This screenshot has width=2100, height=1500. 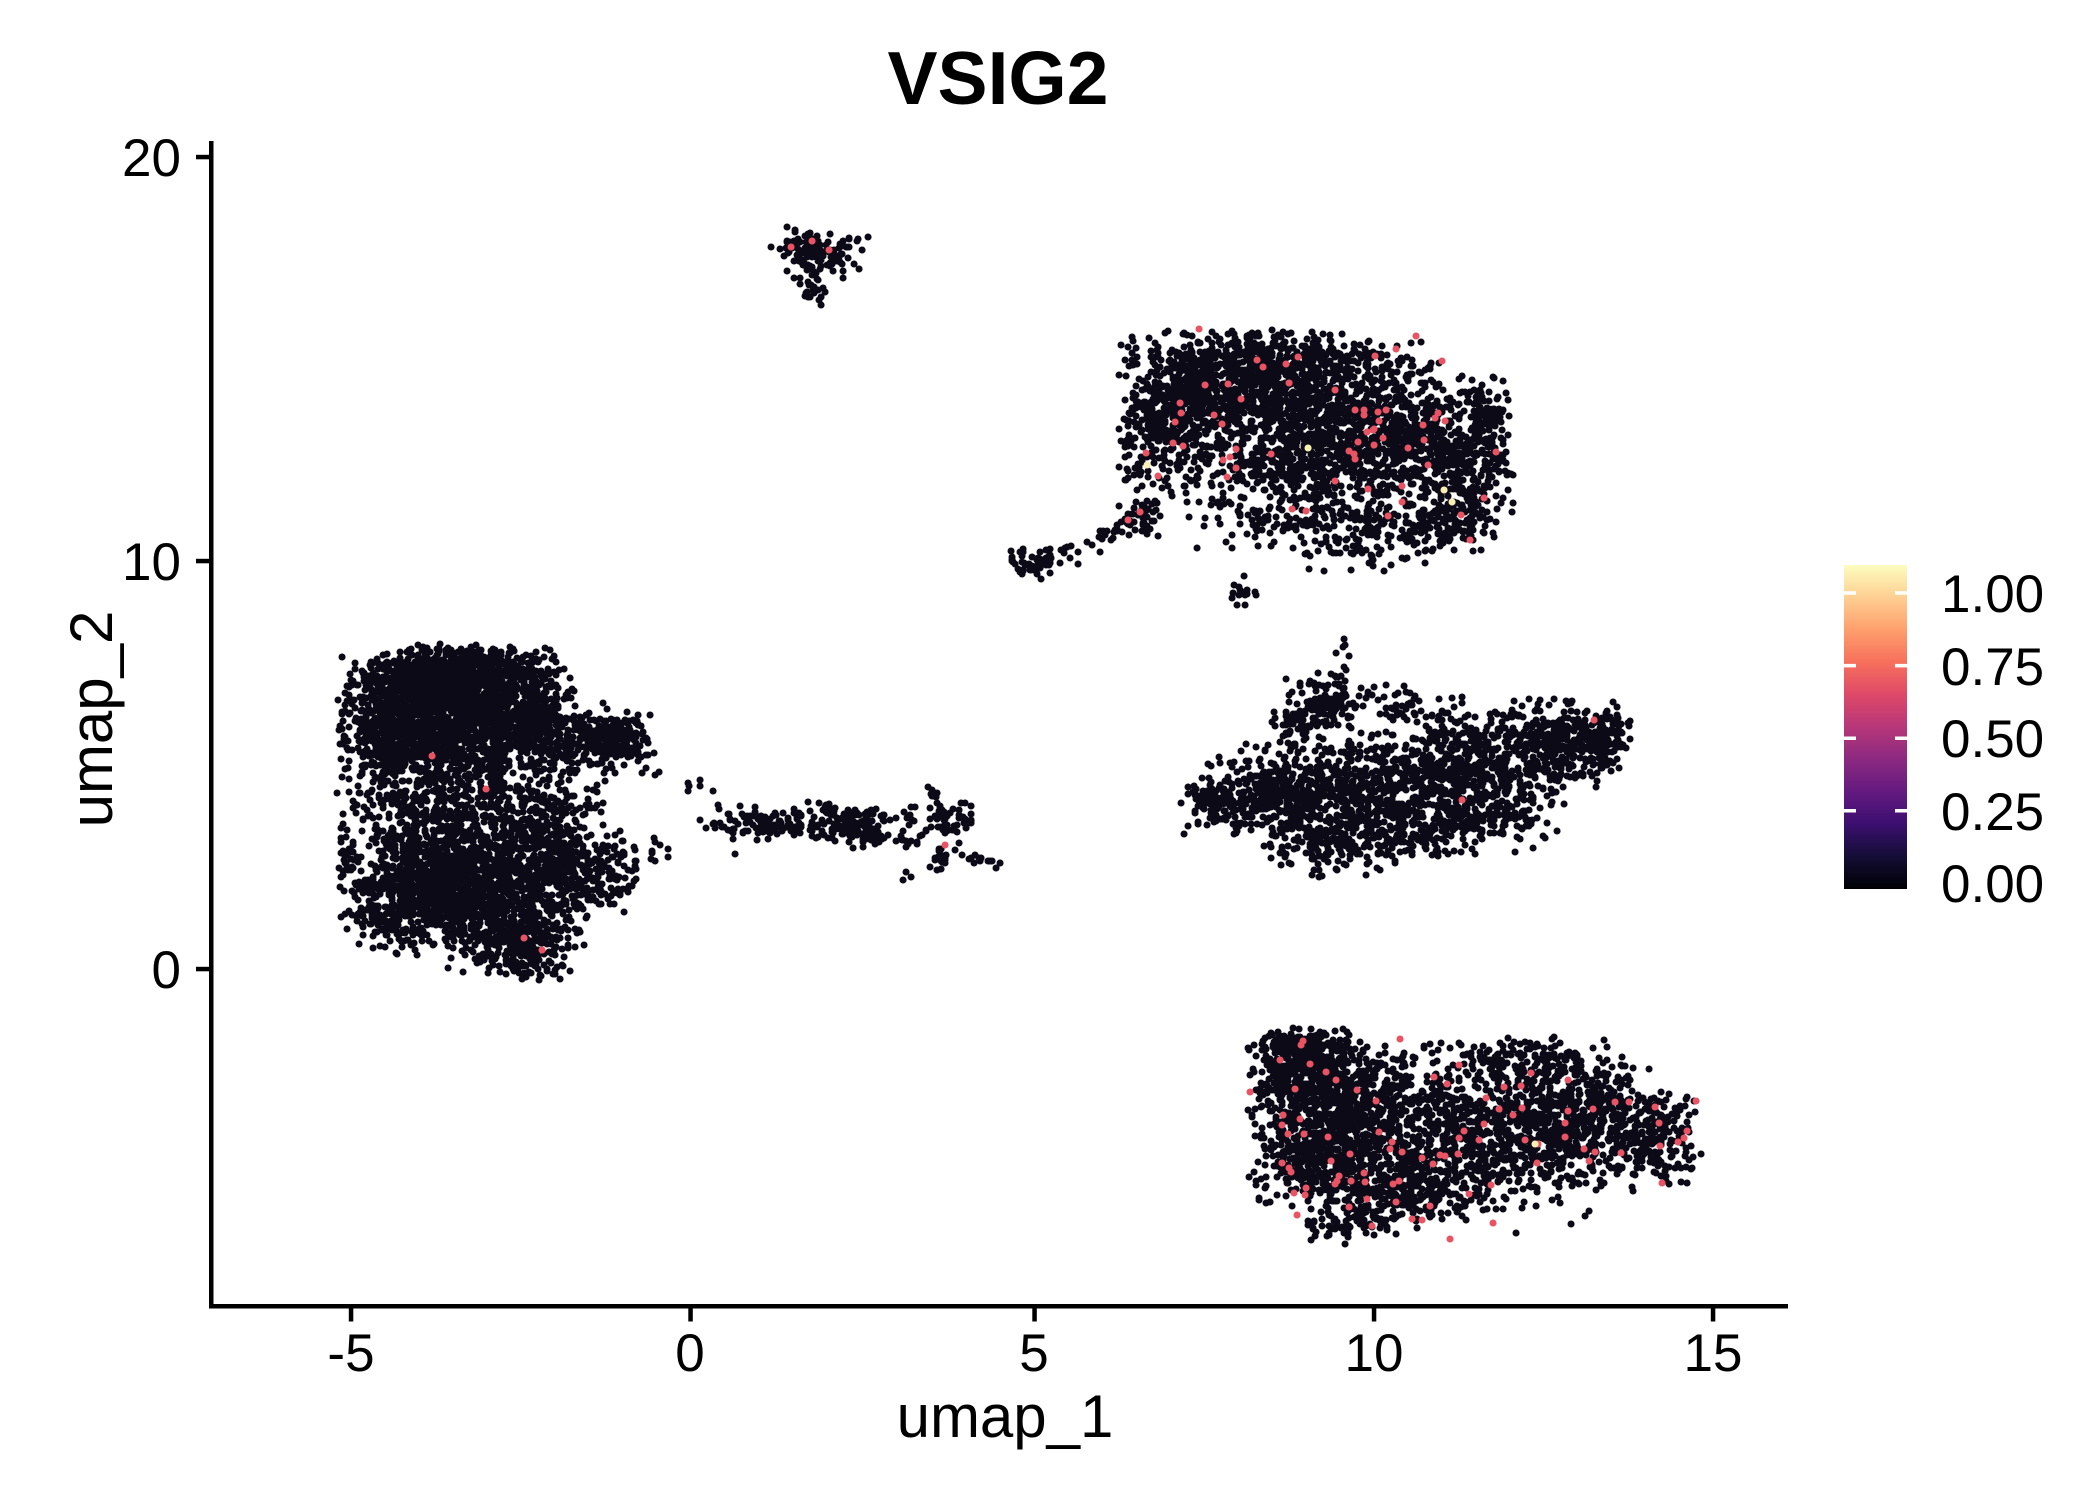 What do you see at coordinates (1992, 594) in the screenshot?
I see `svg-text: 1.00` at bounding box center [1992, 594].